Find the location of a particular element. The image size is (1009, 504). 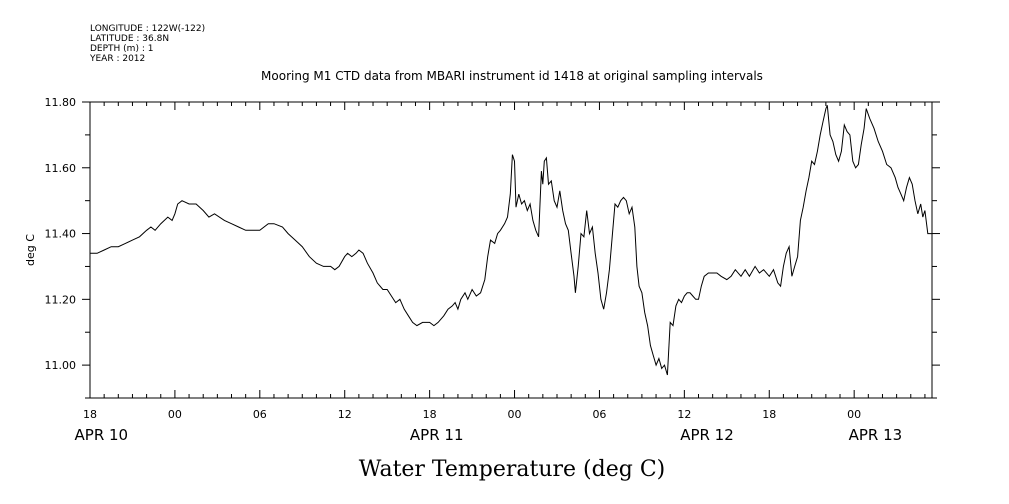

date-label: APR 10 is located at coordinates (102, 435).